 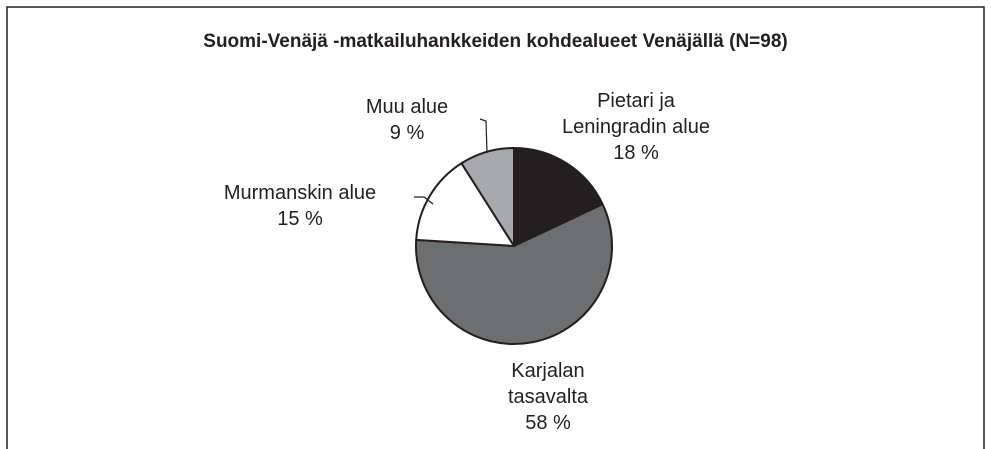 What do you see at coordinates (636, 114) in the screenshot?
I see `slice-category: Pietari ja Leningradin alue` at bounding box center [636, 114].